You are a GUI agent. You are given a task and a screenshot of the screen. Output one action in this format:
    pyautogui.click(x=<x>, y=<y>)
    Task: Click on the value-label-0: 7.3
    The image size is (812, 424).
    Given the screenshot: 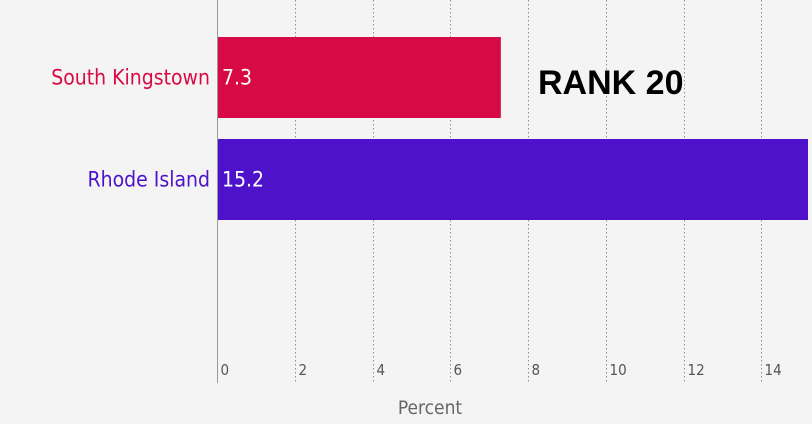 What is the action you would take?
    pyautogui.click(x=237, y=78)
    